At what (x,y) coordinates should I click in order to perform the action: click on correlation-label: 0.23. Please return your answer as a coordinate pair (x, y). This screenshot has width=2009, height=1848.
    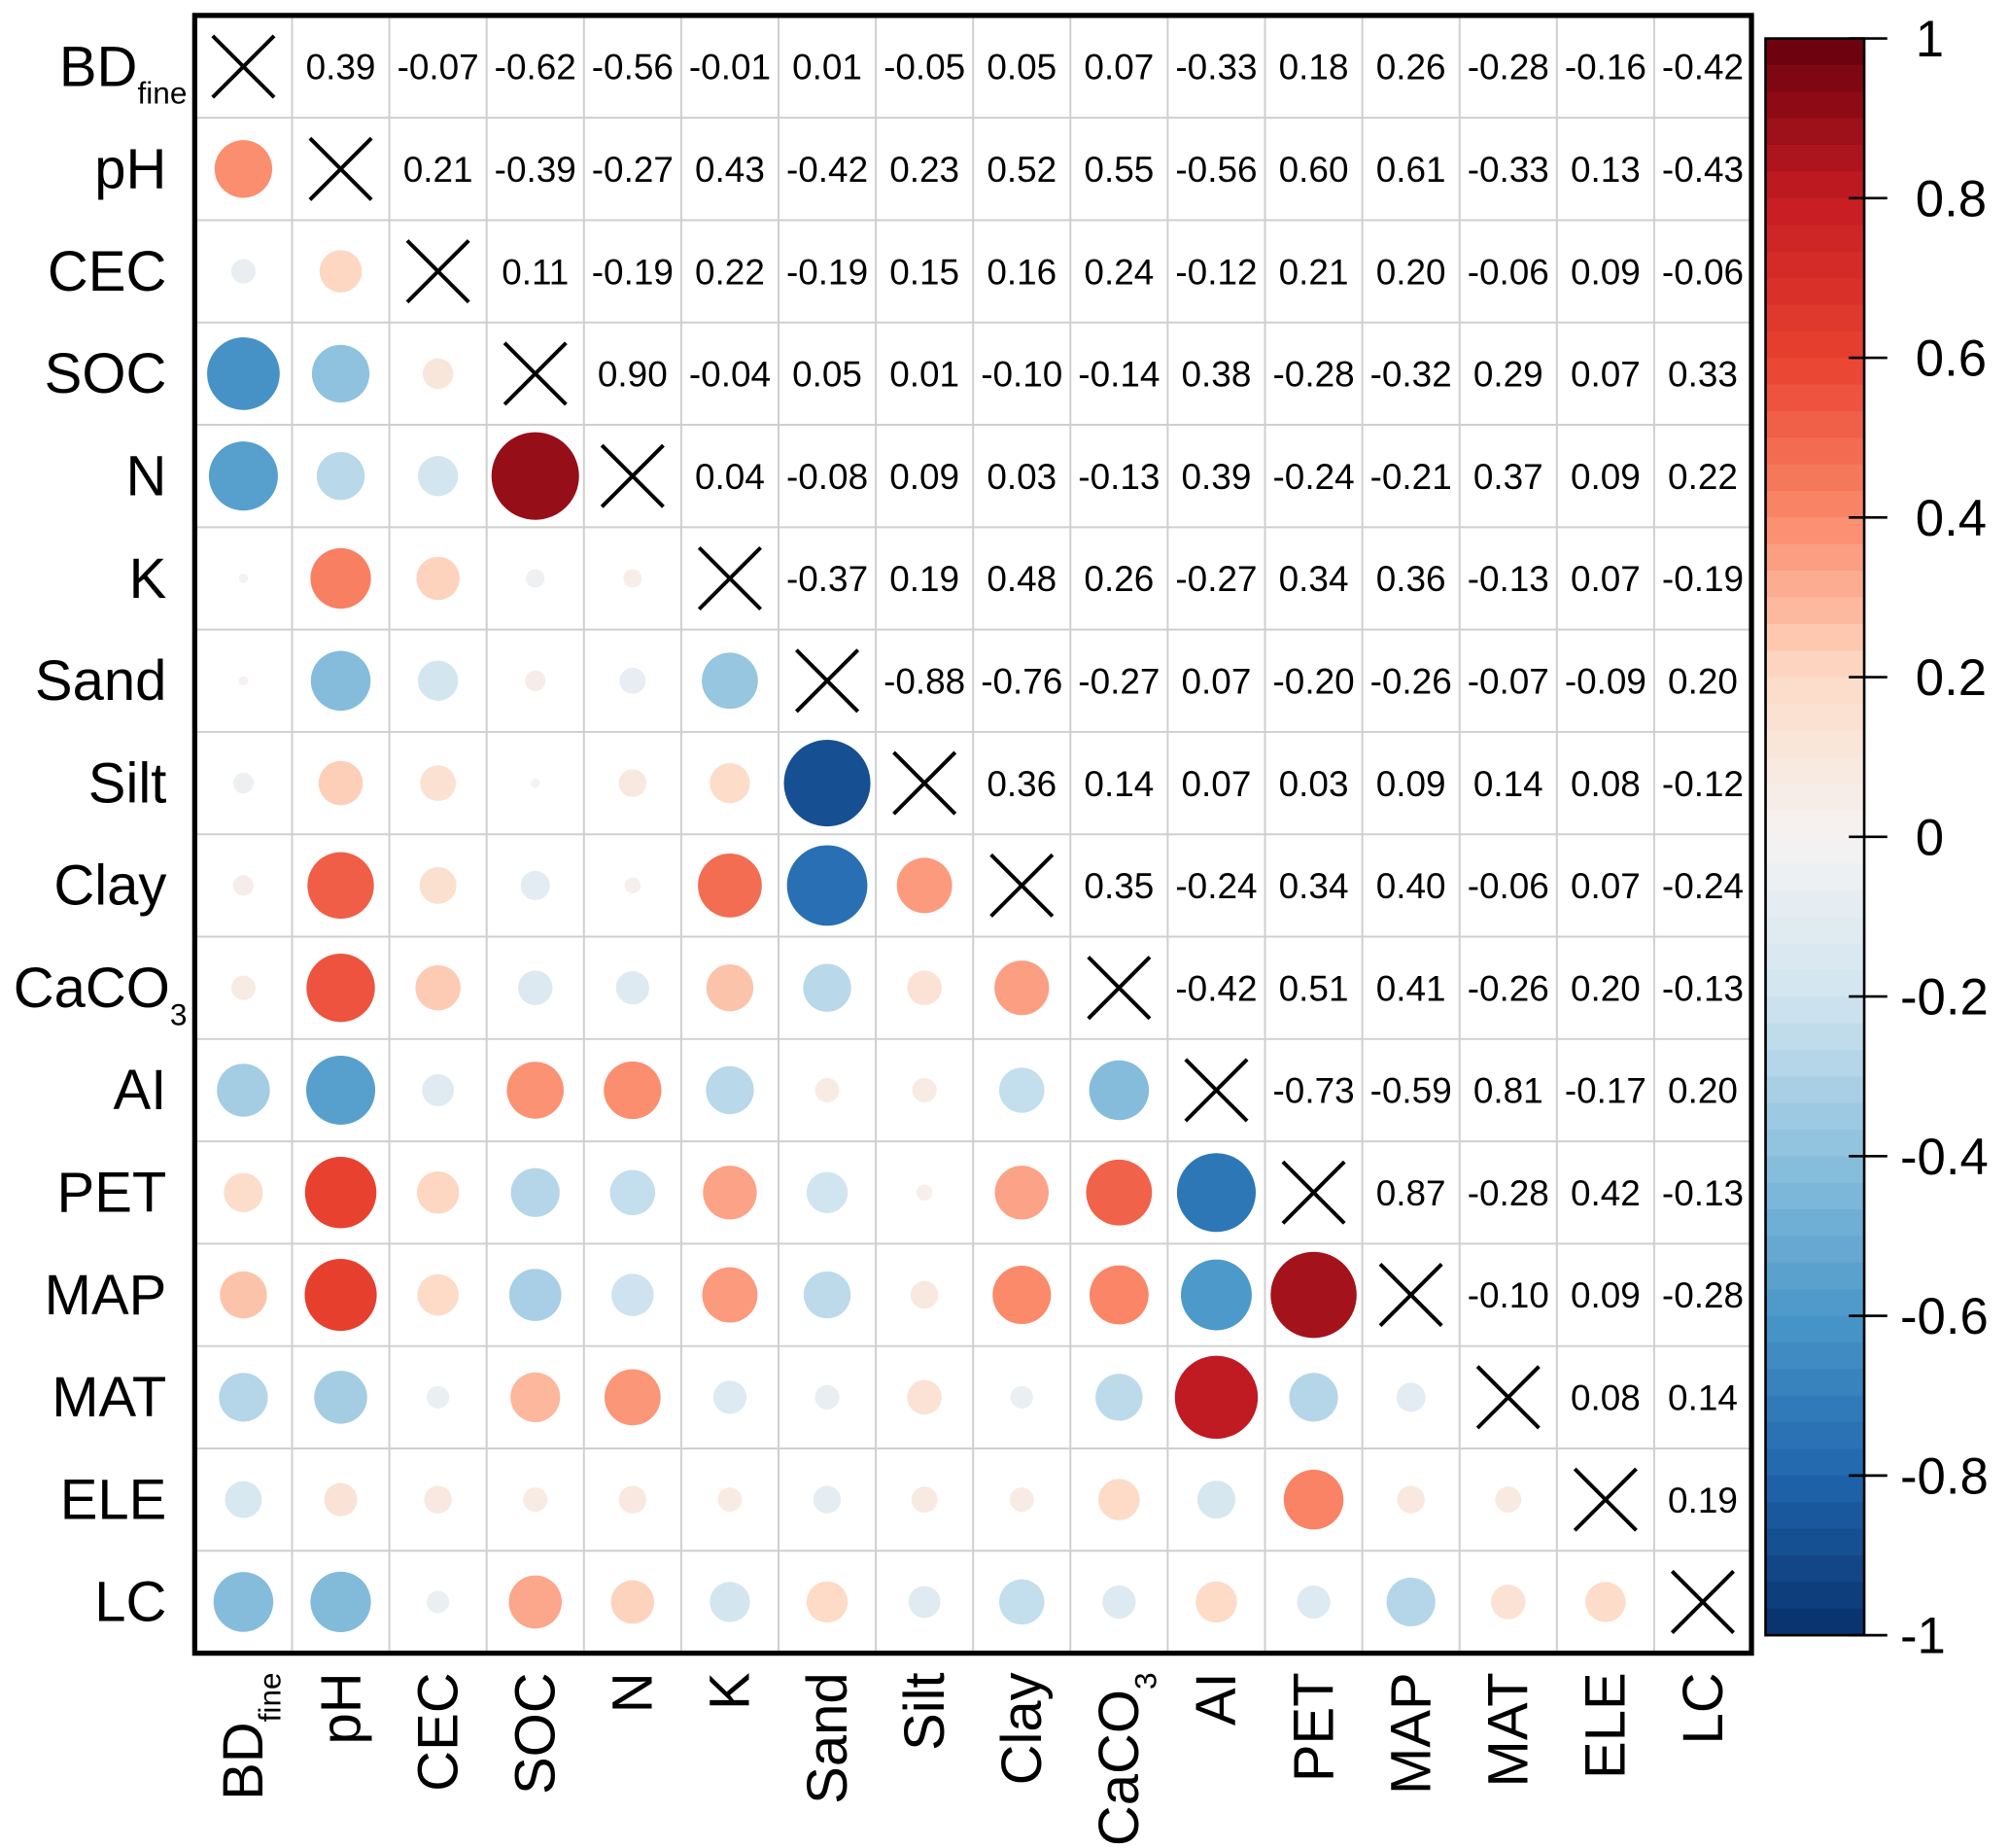
    Looking at the image, I should click on (924, 170).